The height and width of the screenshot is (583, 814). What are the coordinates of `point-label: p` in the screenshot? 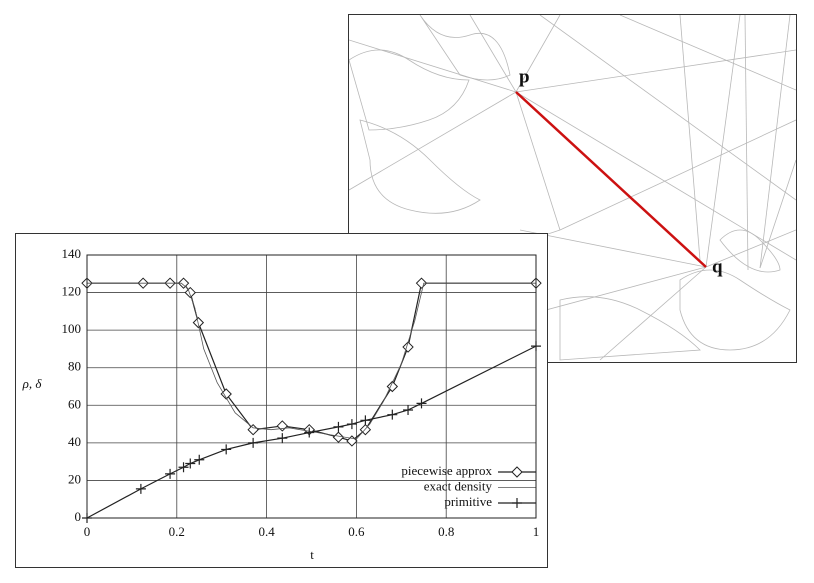 It's located at (524, 76).